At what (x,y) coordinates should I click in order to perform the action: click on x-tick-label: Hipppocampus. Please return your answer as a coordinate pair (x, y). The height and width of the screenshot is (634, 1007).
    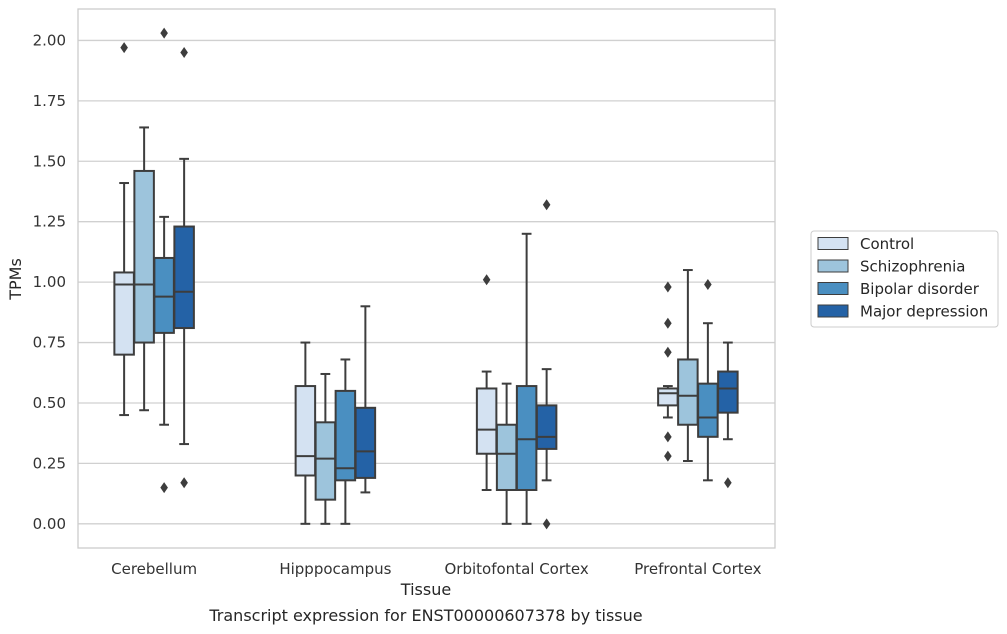
    Looking at the image, I should click on (335, 569).